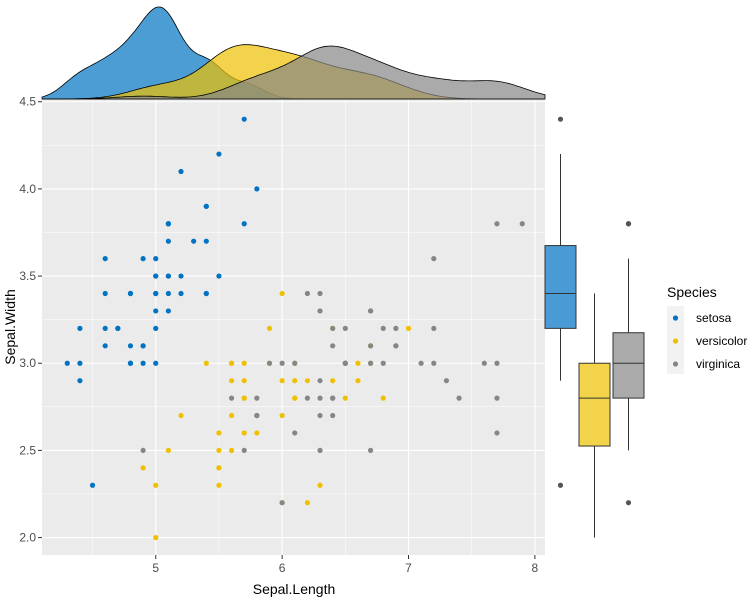 The image size is (753, 600). What do you see at coordinates (282, 568) in the screenshot?
I see `x-tick-label: 6` at bounding box center [282, 568].